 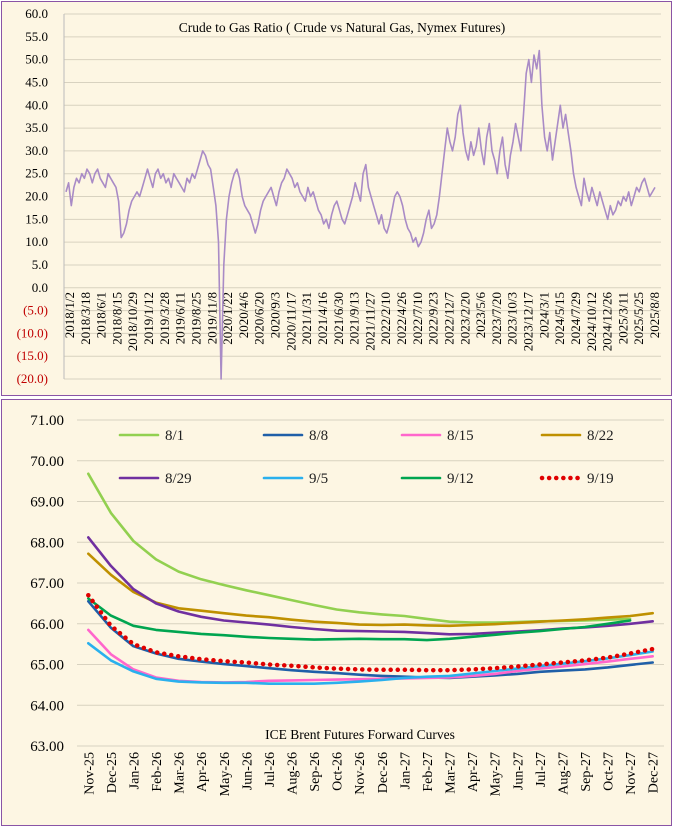 What do you see at coordinates (270, 769) in the screenshot?
I see `x-tick-label: Jul-26` at bounding box center [270, 769].